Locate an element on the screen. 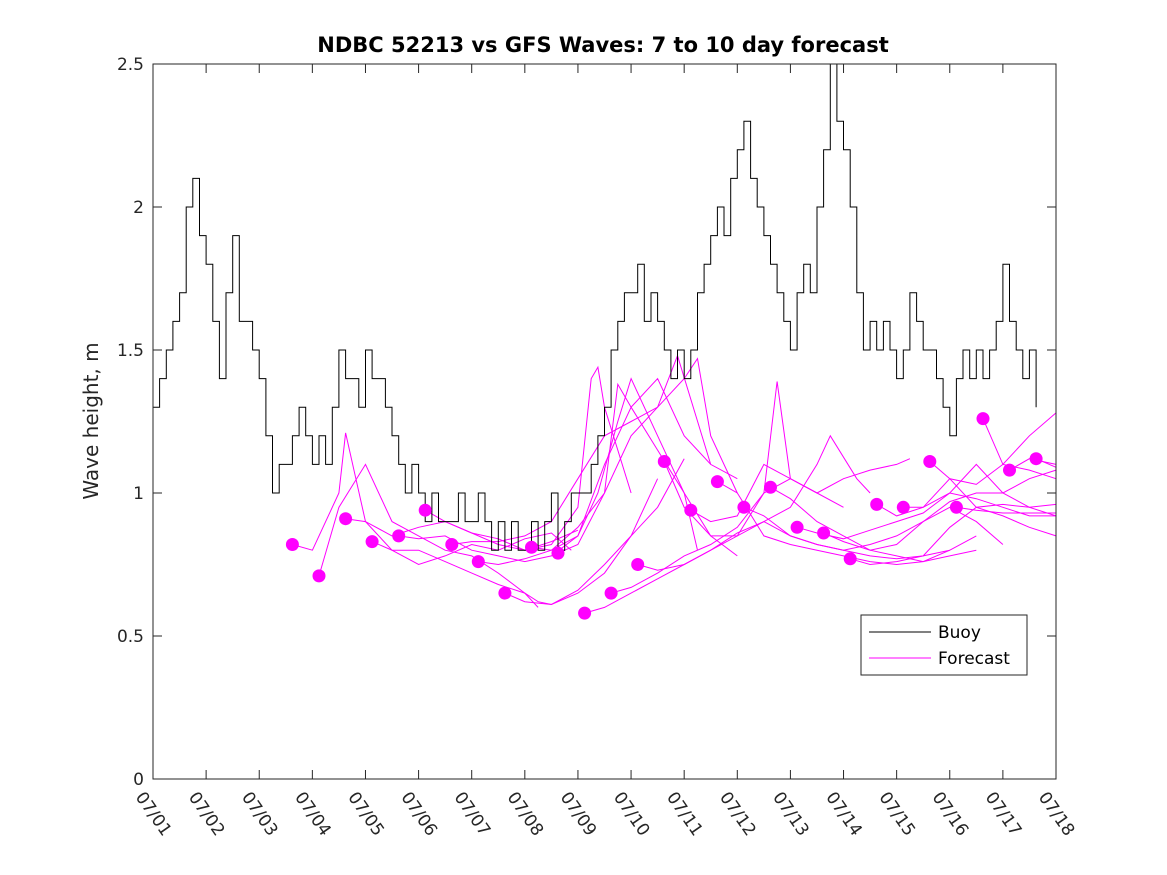 The height and width of the screenshot is (875, 1167). y-tick-label: 0.5 is located at coordinates (130, 637).